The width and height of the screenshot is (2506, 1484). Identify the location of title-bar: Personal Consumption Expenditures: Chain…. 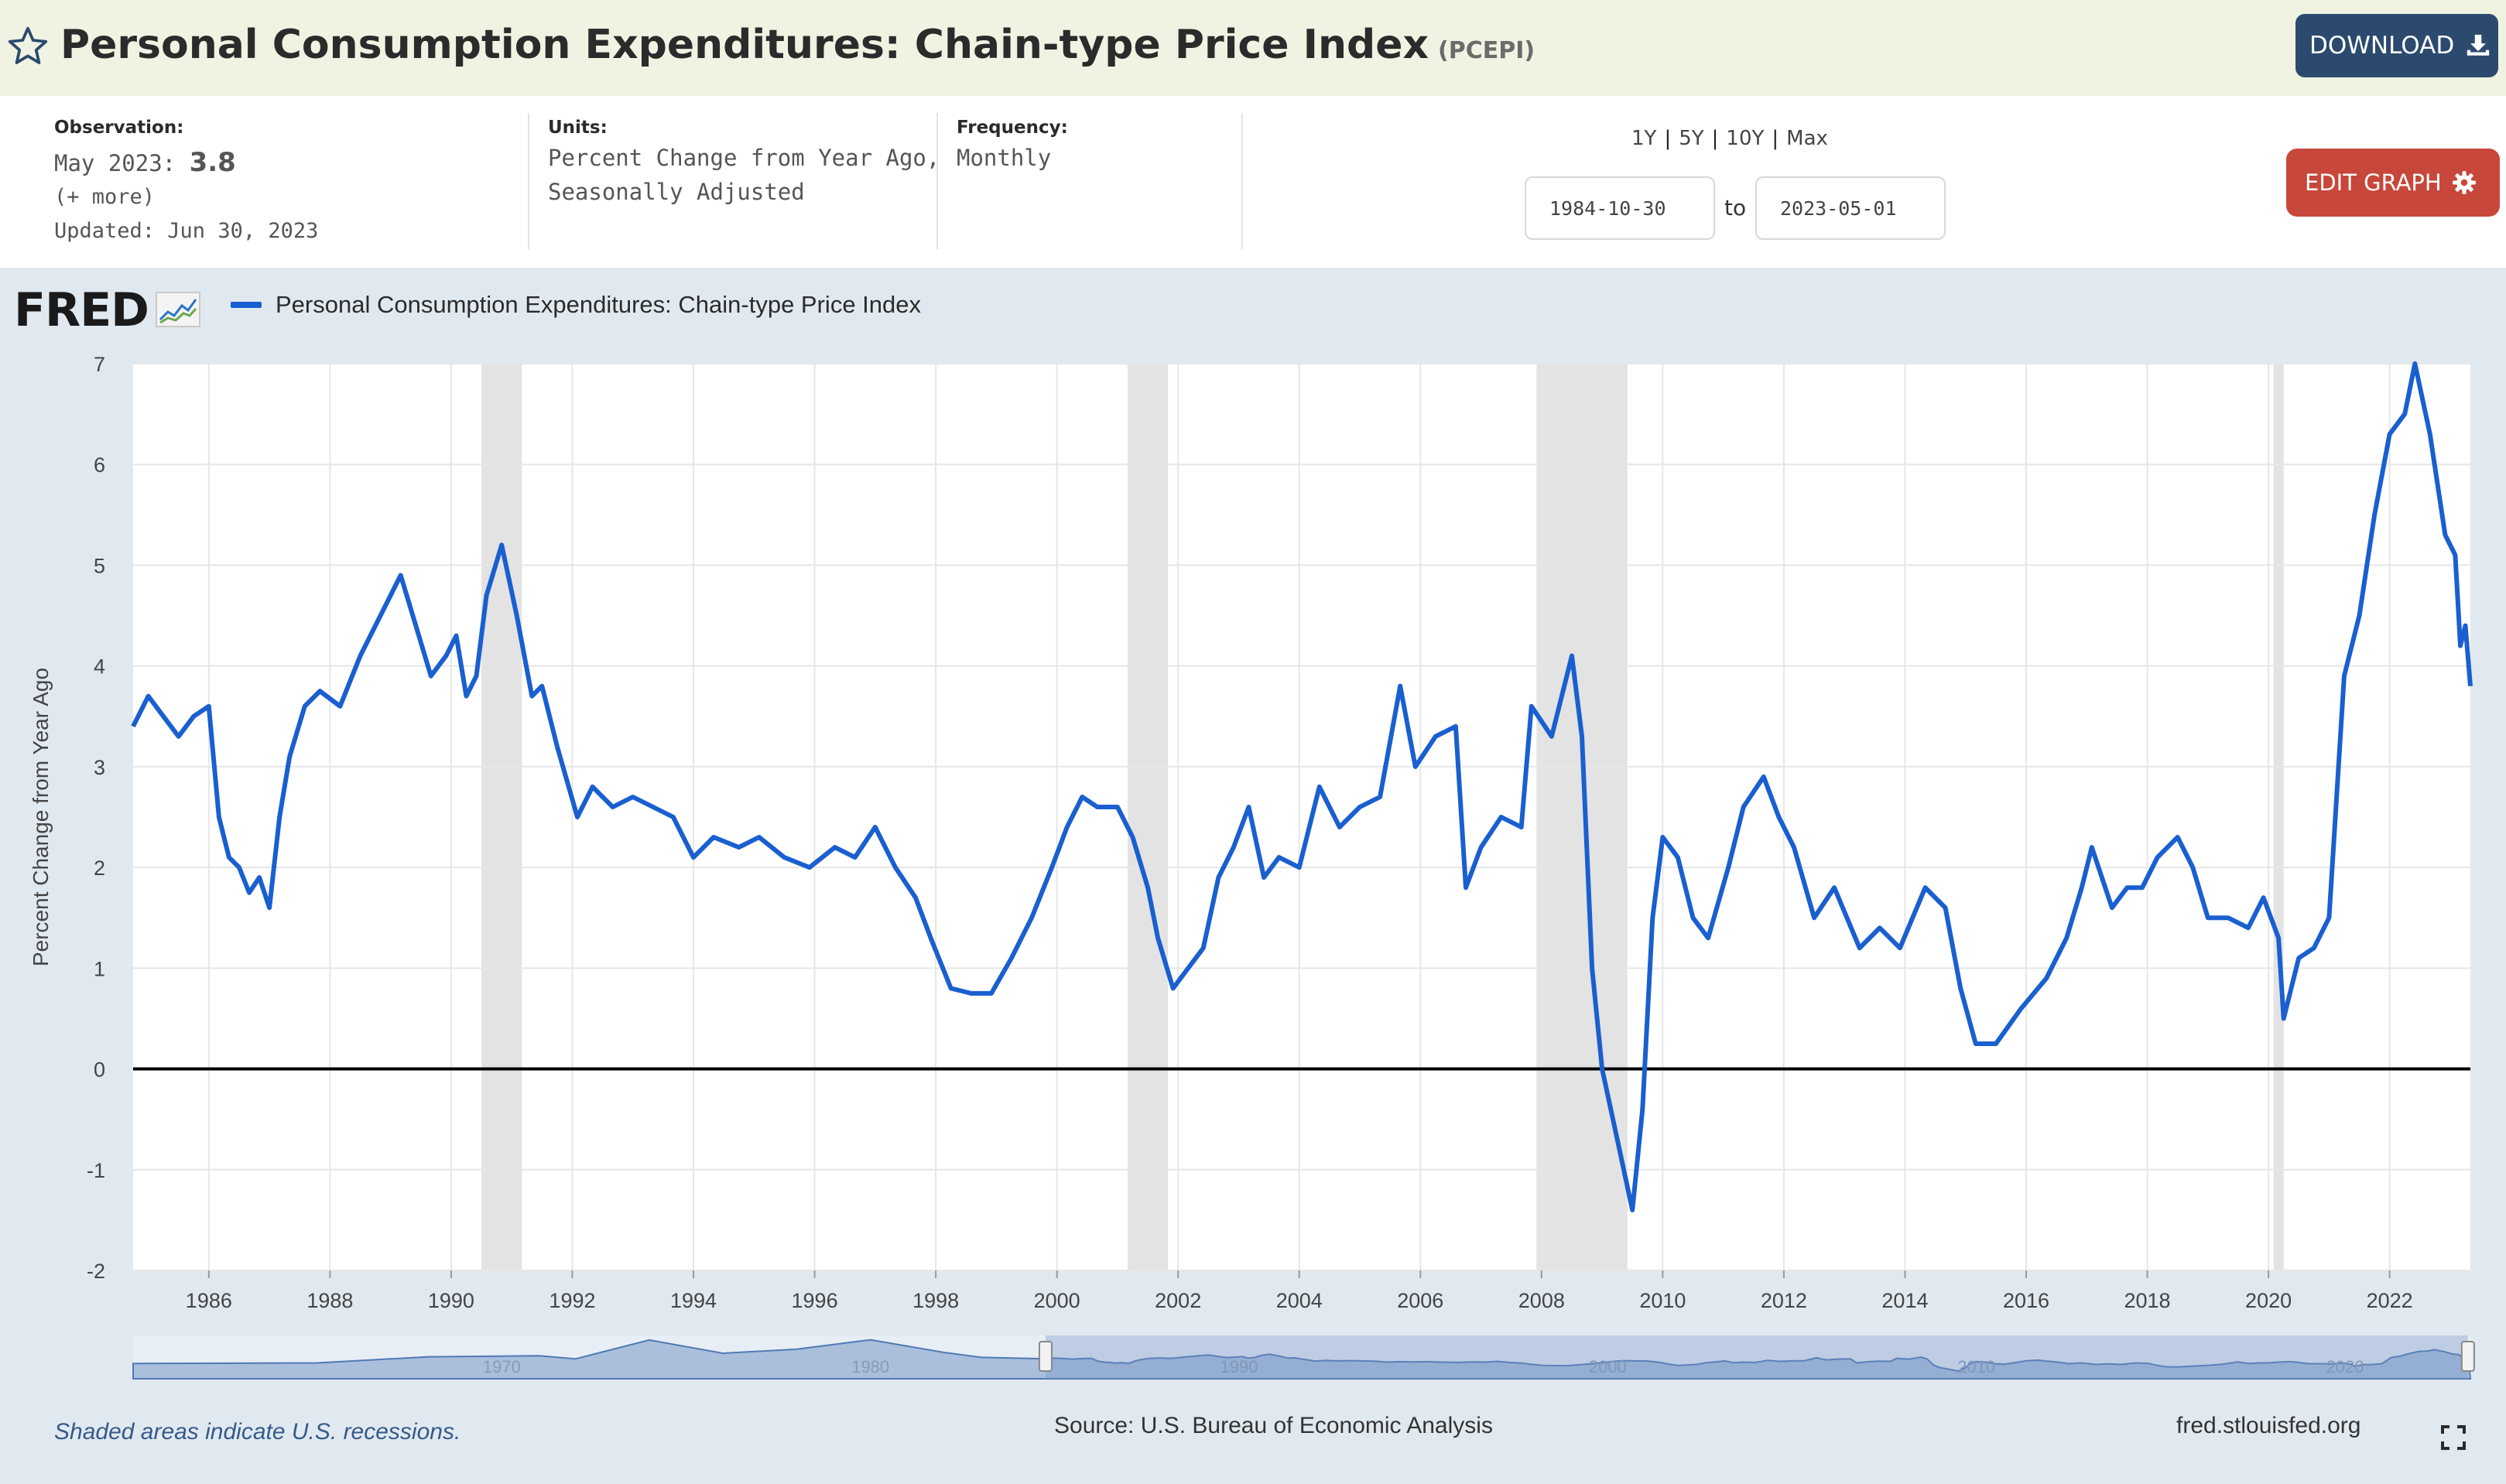
(1253, 48).